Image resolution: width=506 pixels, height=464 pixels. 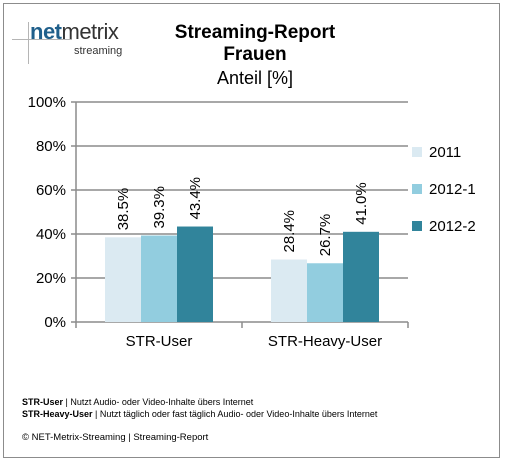 I want to click on logo-subtitle: streaming, so click(x=98, y=51).